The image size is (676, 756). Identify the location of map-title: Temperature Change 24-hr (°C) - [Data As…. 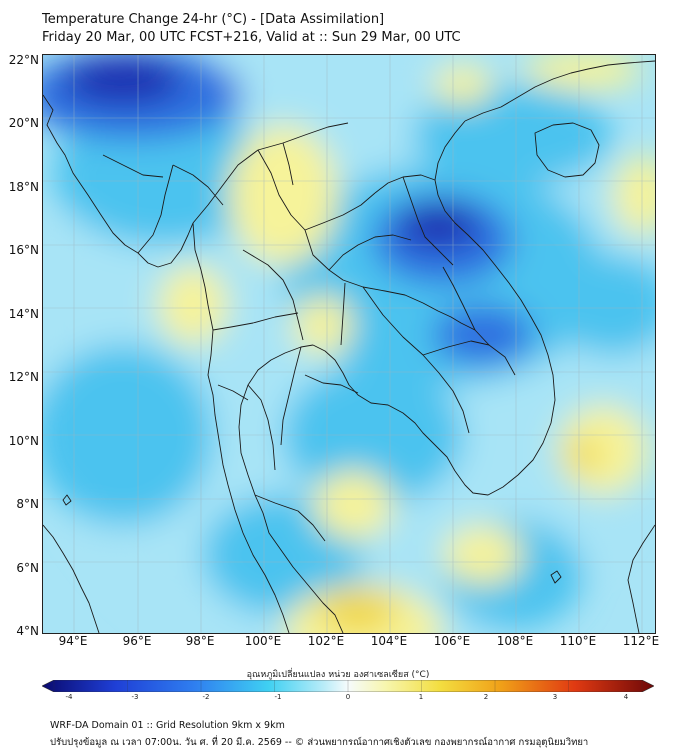
(213, 19).